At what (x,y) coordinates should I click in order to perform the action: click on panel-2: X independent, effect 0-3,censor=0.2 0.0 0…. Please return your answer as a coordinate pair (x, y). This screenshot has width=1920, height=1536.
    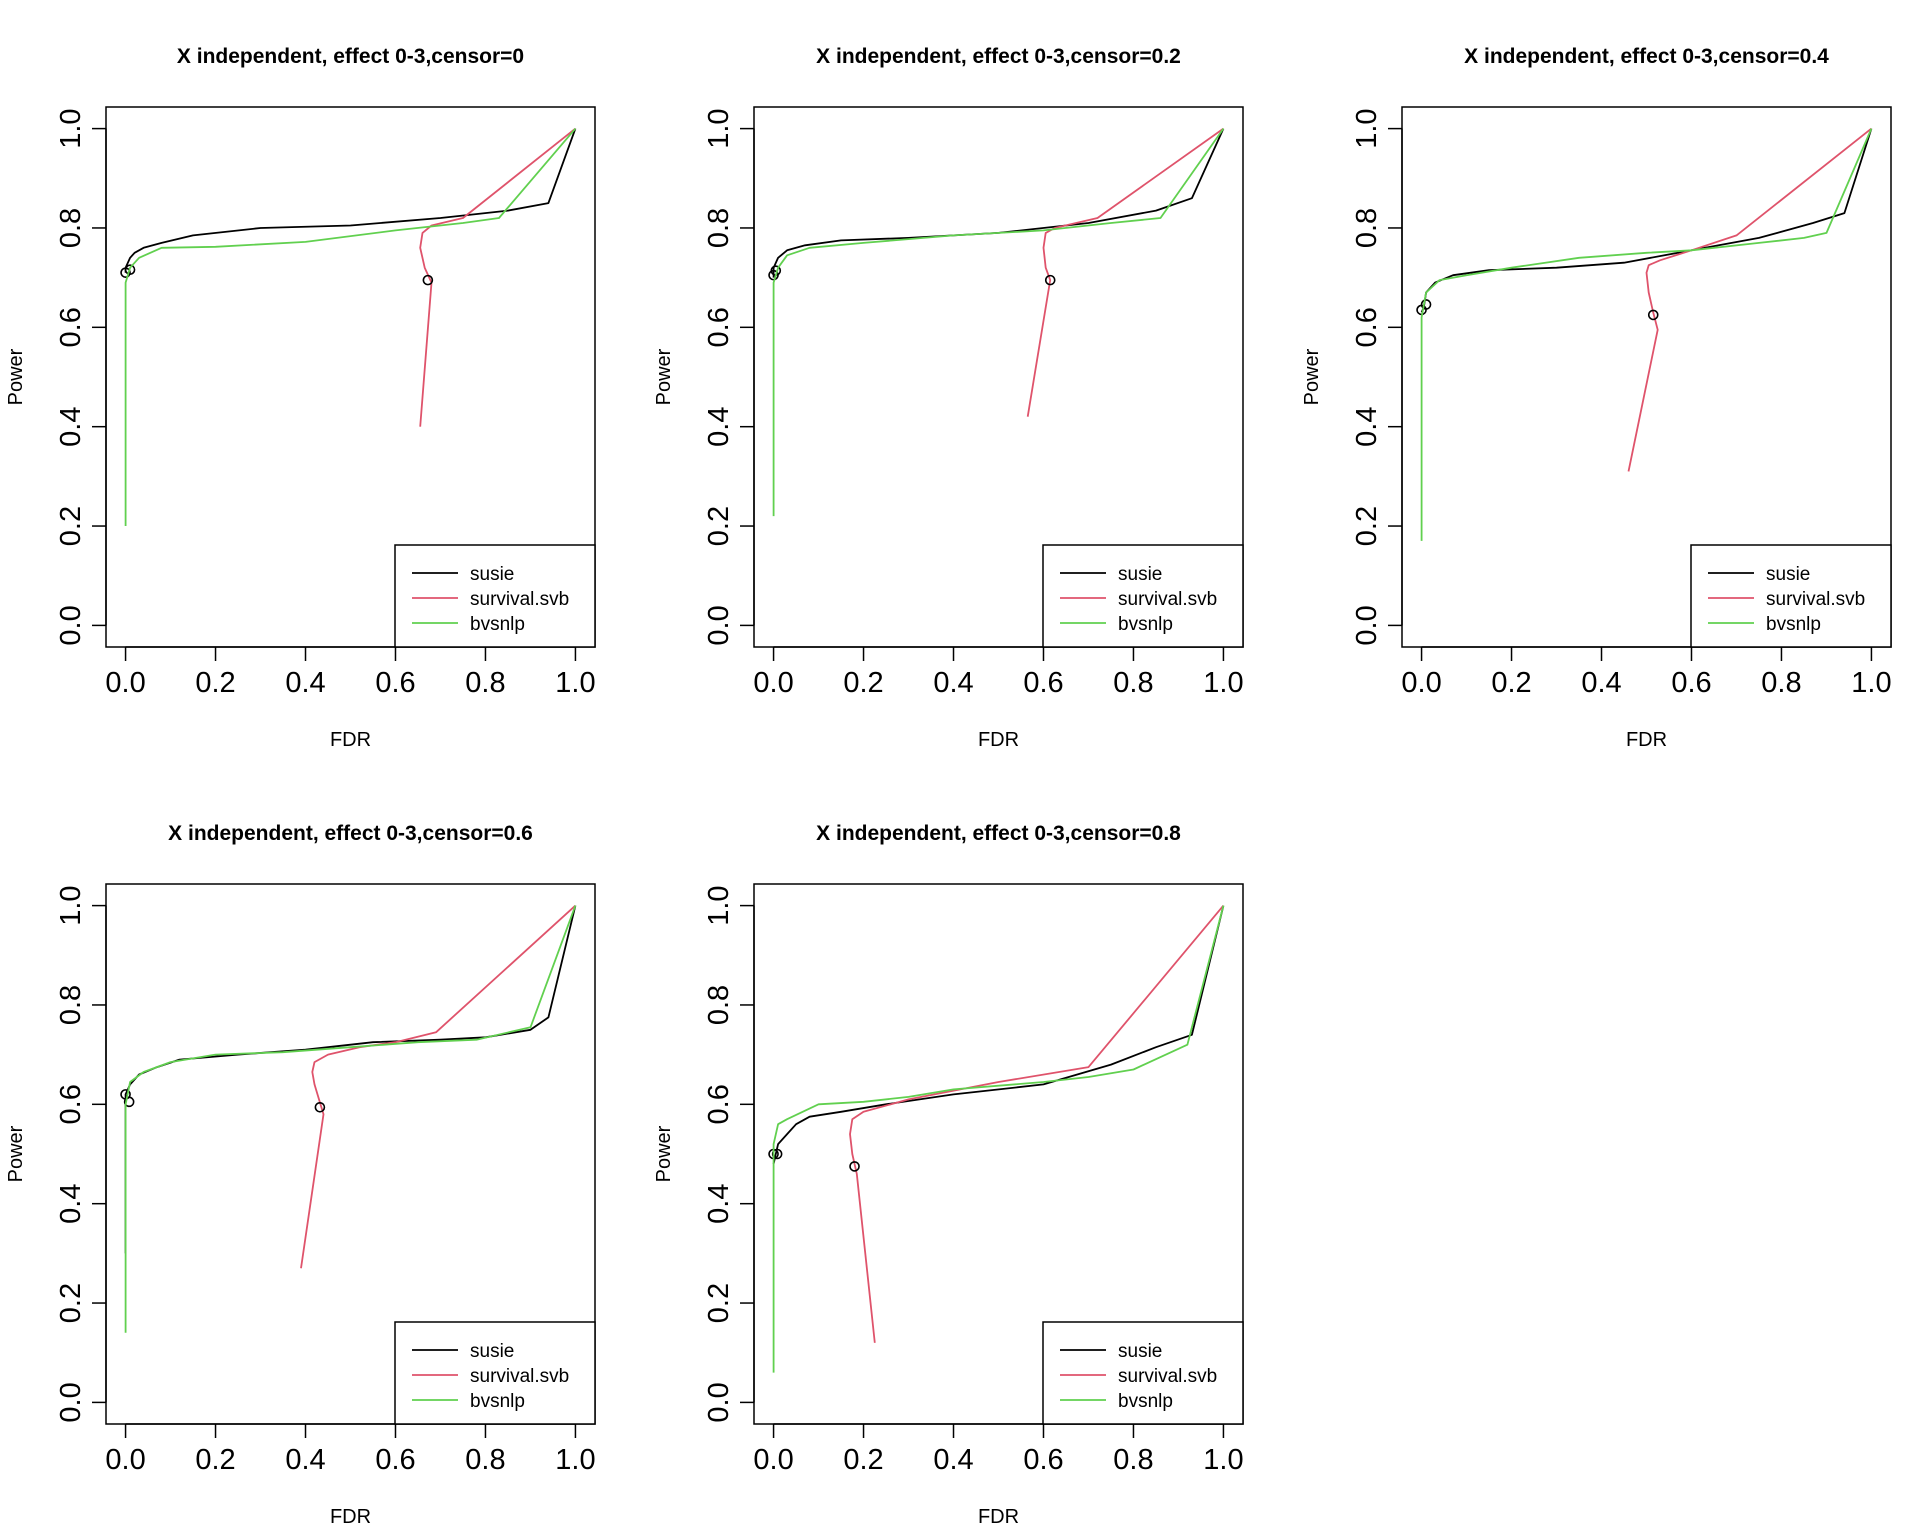
    Looking at the image, I should click on (948, 398).